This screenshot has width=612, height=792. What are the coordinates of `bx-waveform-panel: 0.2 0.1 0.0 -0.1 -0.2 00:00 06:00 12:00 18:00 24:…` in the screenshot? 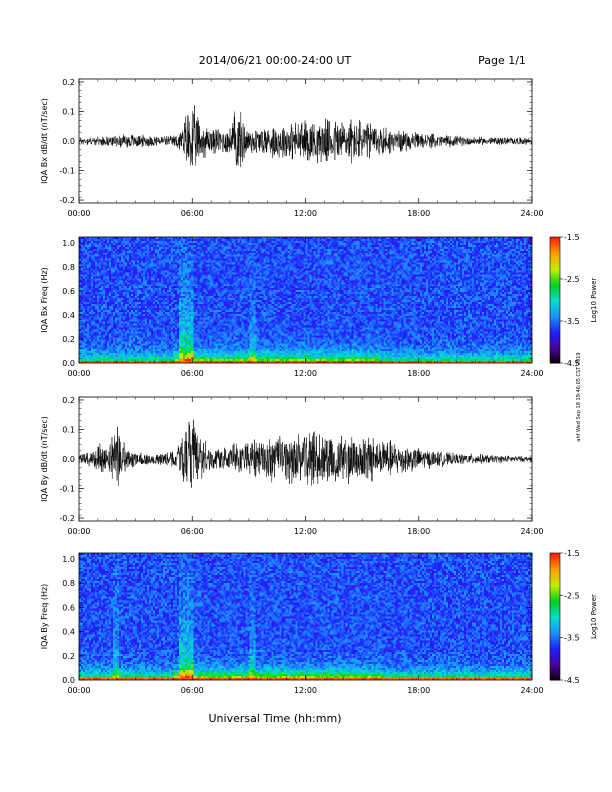 It's located at (292, 148).